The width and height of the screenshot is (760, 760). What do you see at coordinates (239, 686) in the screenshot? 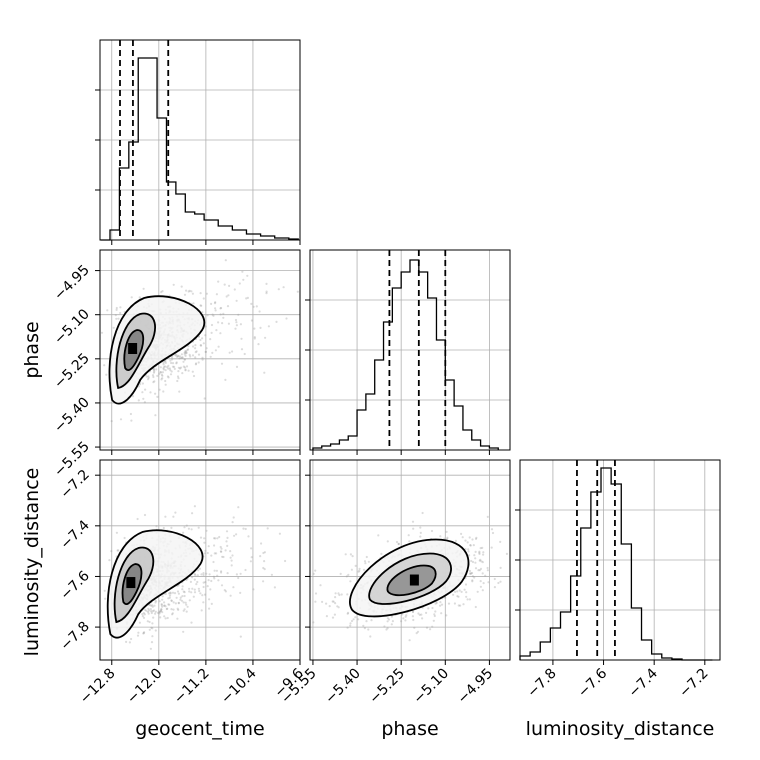
I see `x-tick-label: −10.4` at bounding box center [239, 686].